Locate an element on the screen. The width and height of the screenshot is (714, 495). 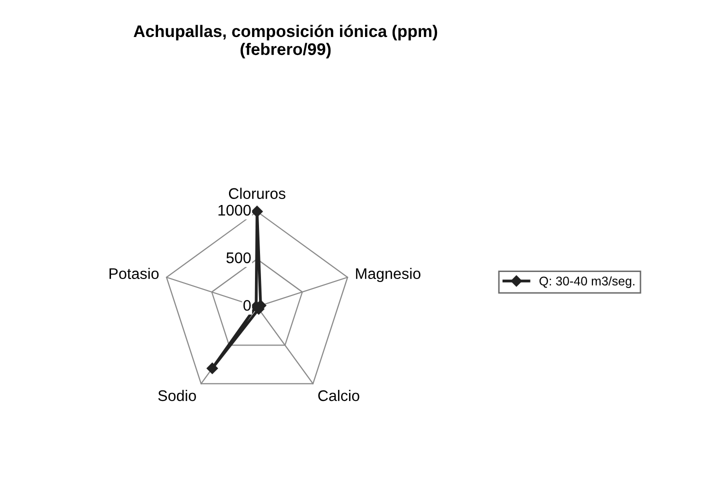
spoke-label: Magnesio is located at coordinates (388, 275).